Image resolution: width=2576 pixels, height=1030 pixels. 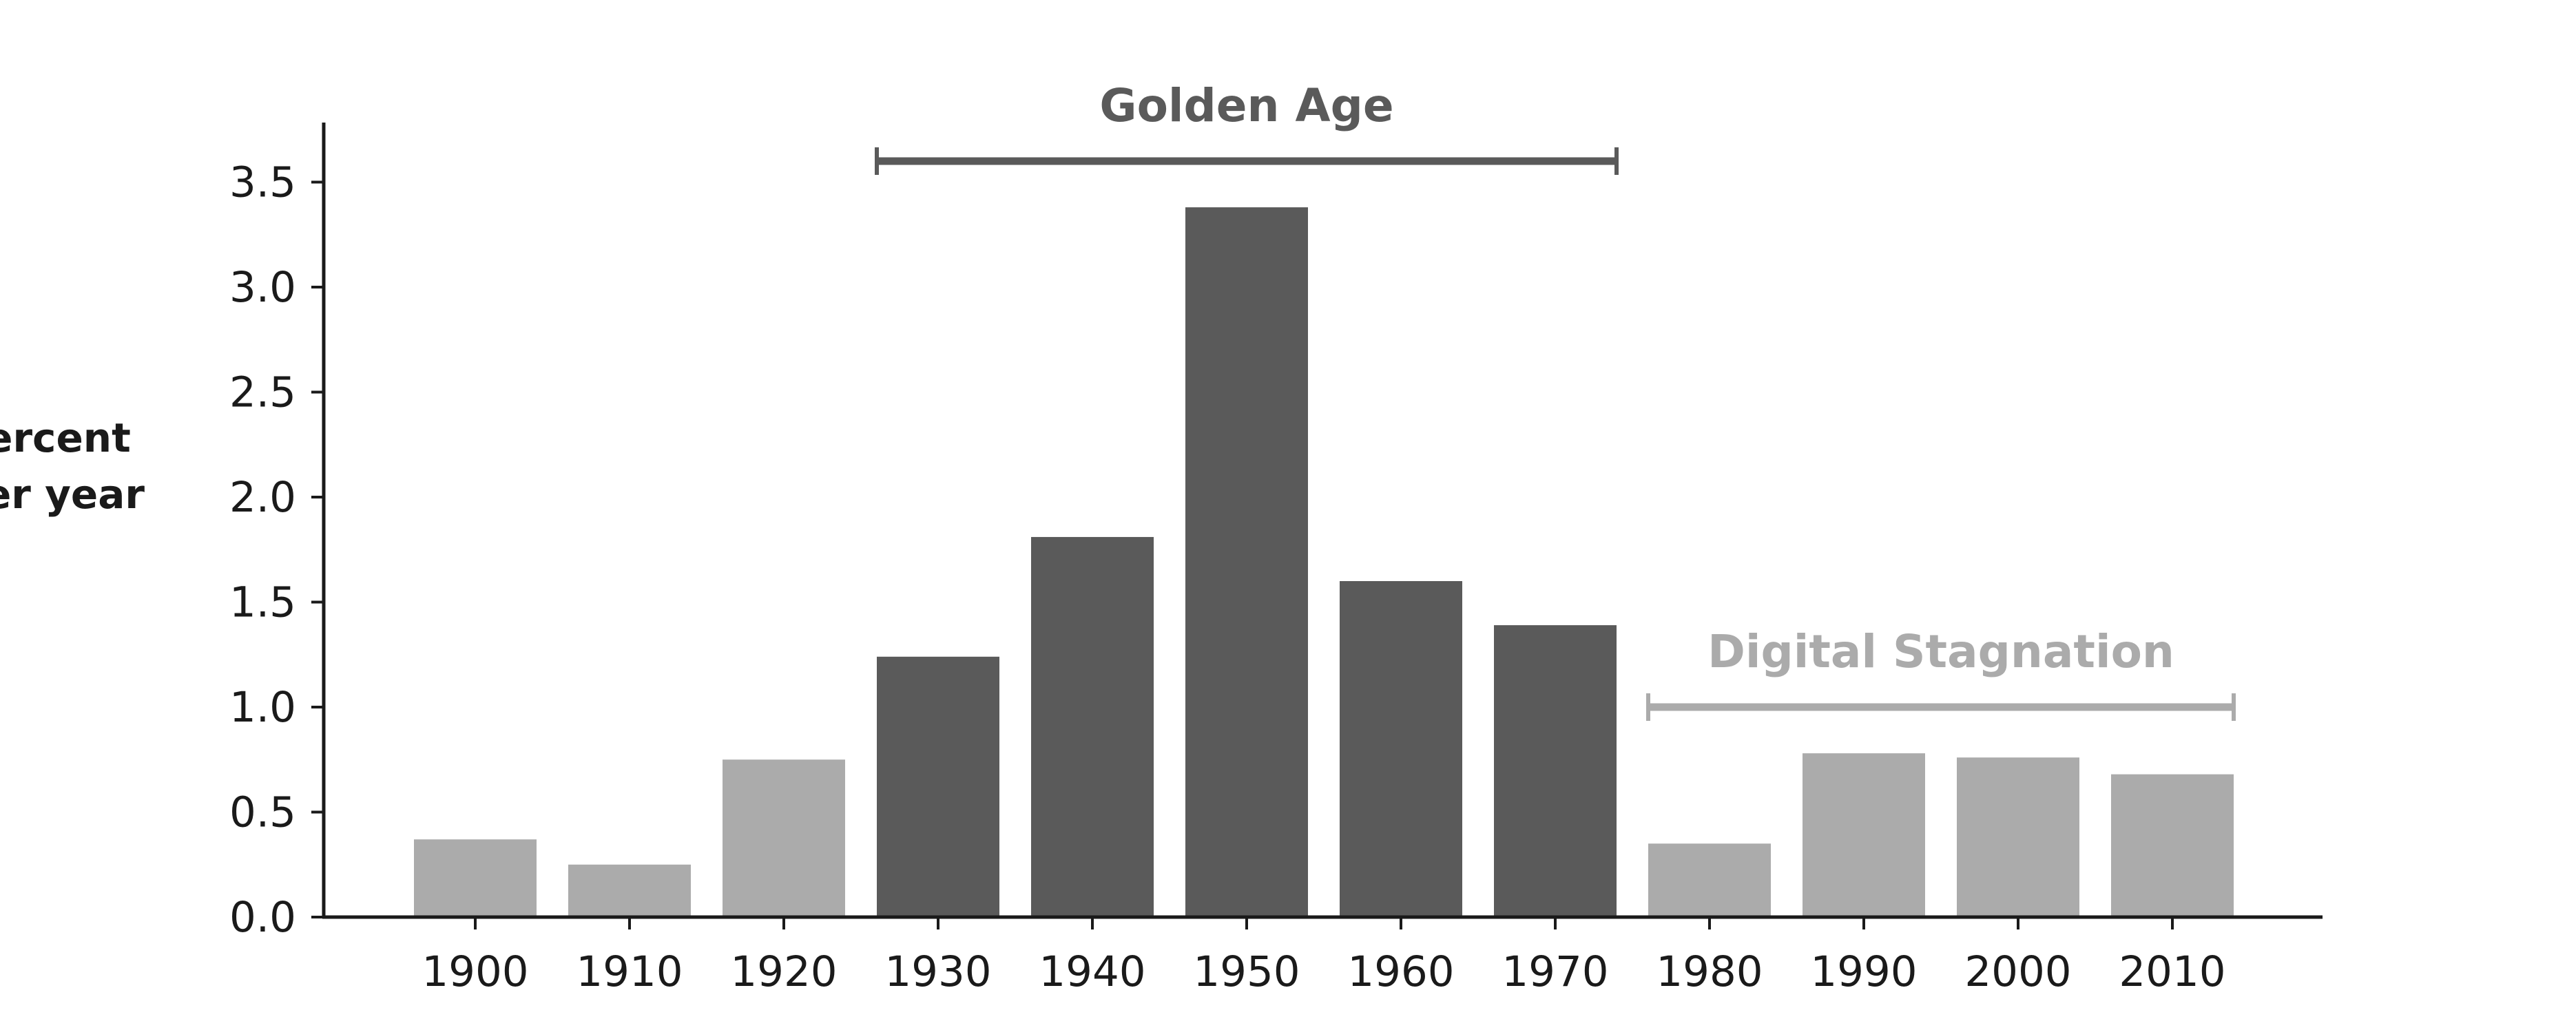 What do you see at coordinates (262, 602) in the screenshot?
I see `y-tick-label-1.5: 1.5` at bounding box center [262, 602].